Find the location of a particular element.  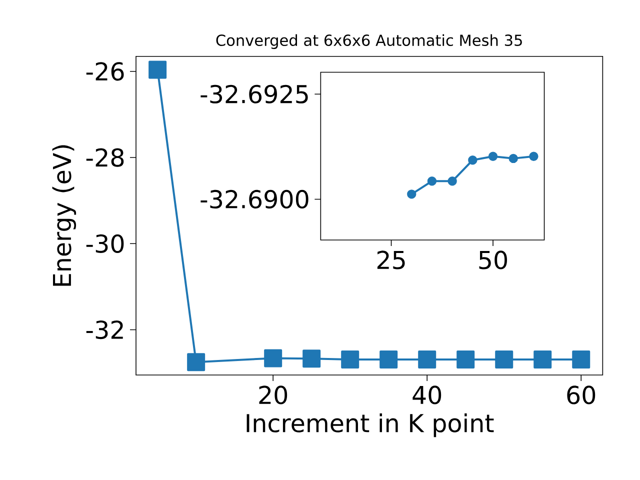

x-tick-label: 50 is located at coordinates (493, 260).